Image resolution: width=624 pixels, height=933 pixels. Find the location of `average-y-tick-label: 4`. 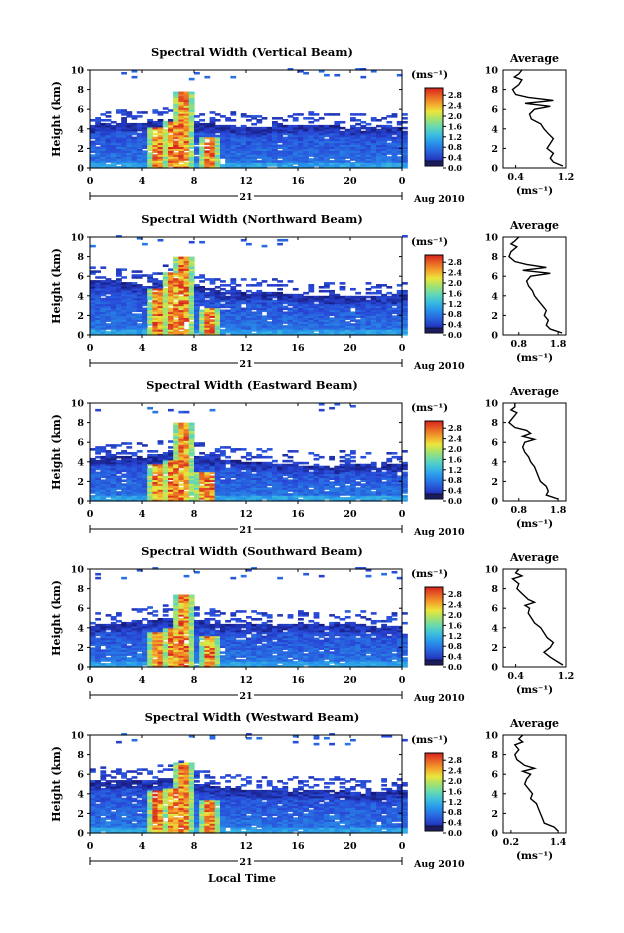

average-y-tick-label: 4 is located at coordinates (494, 296).